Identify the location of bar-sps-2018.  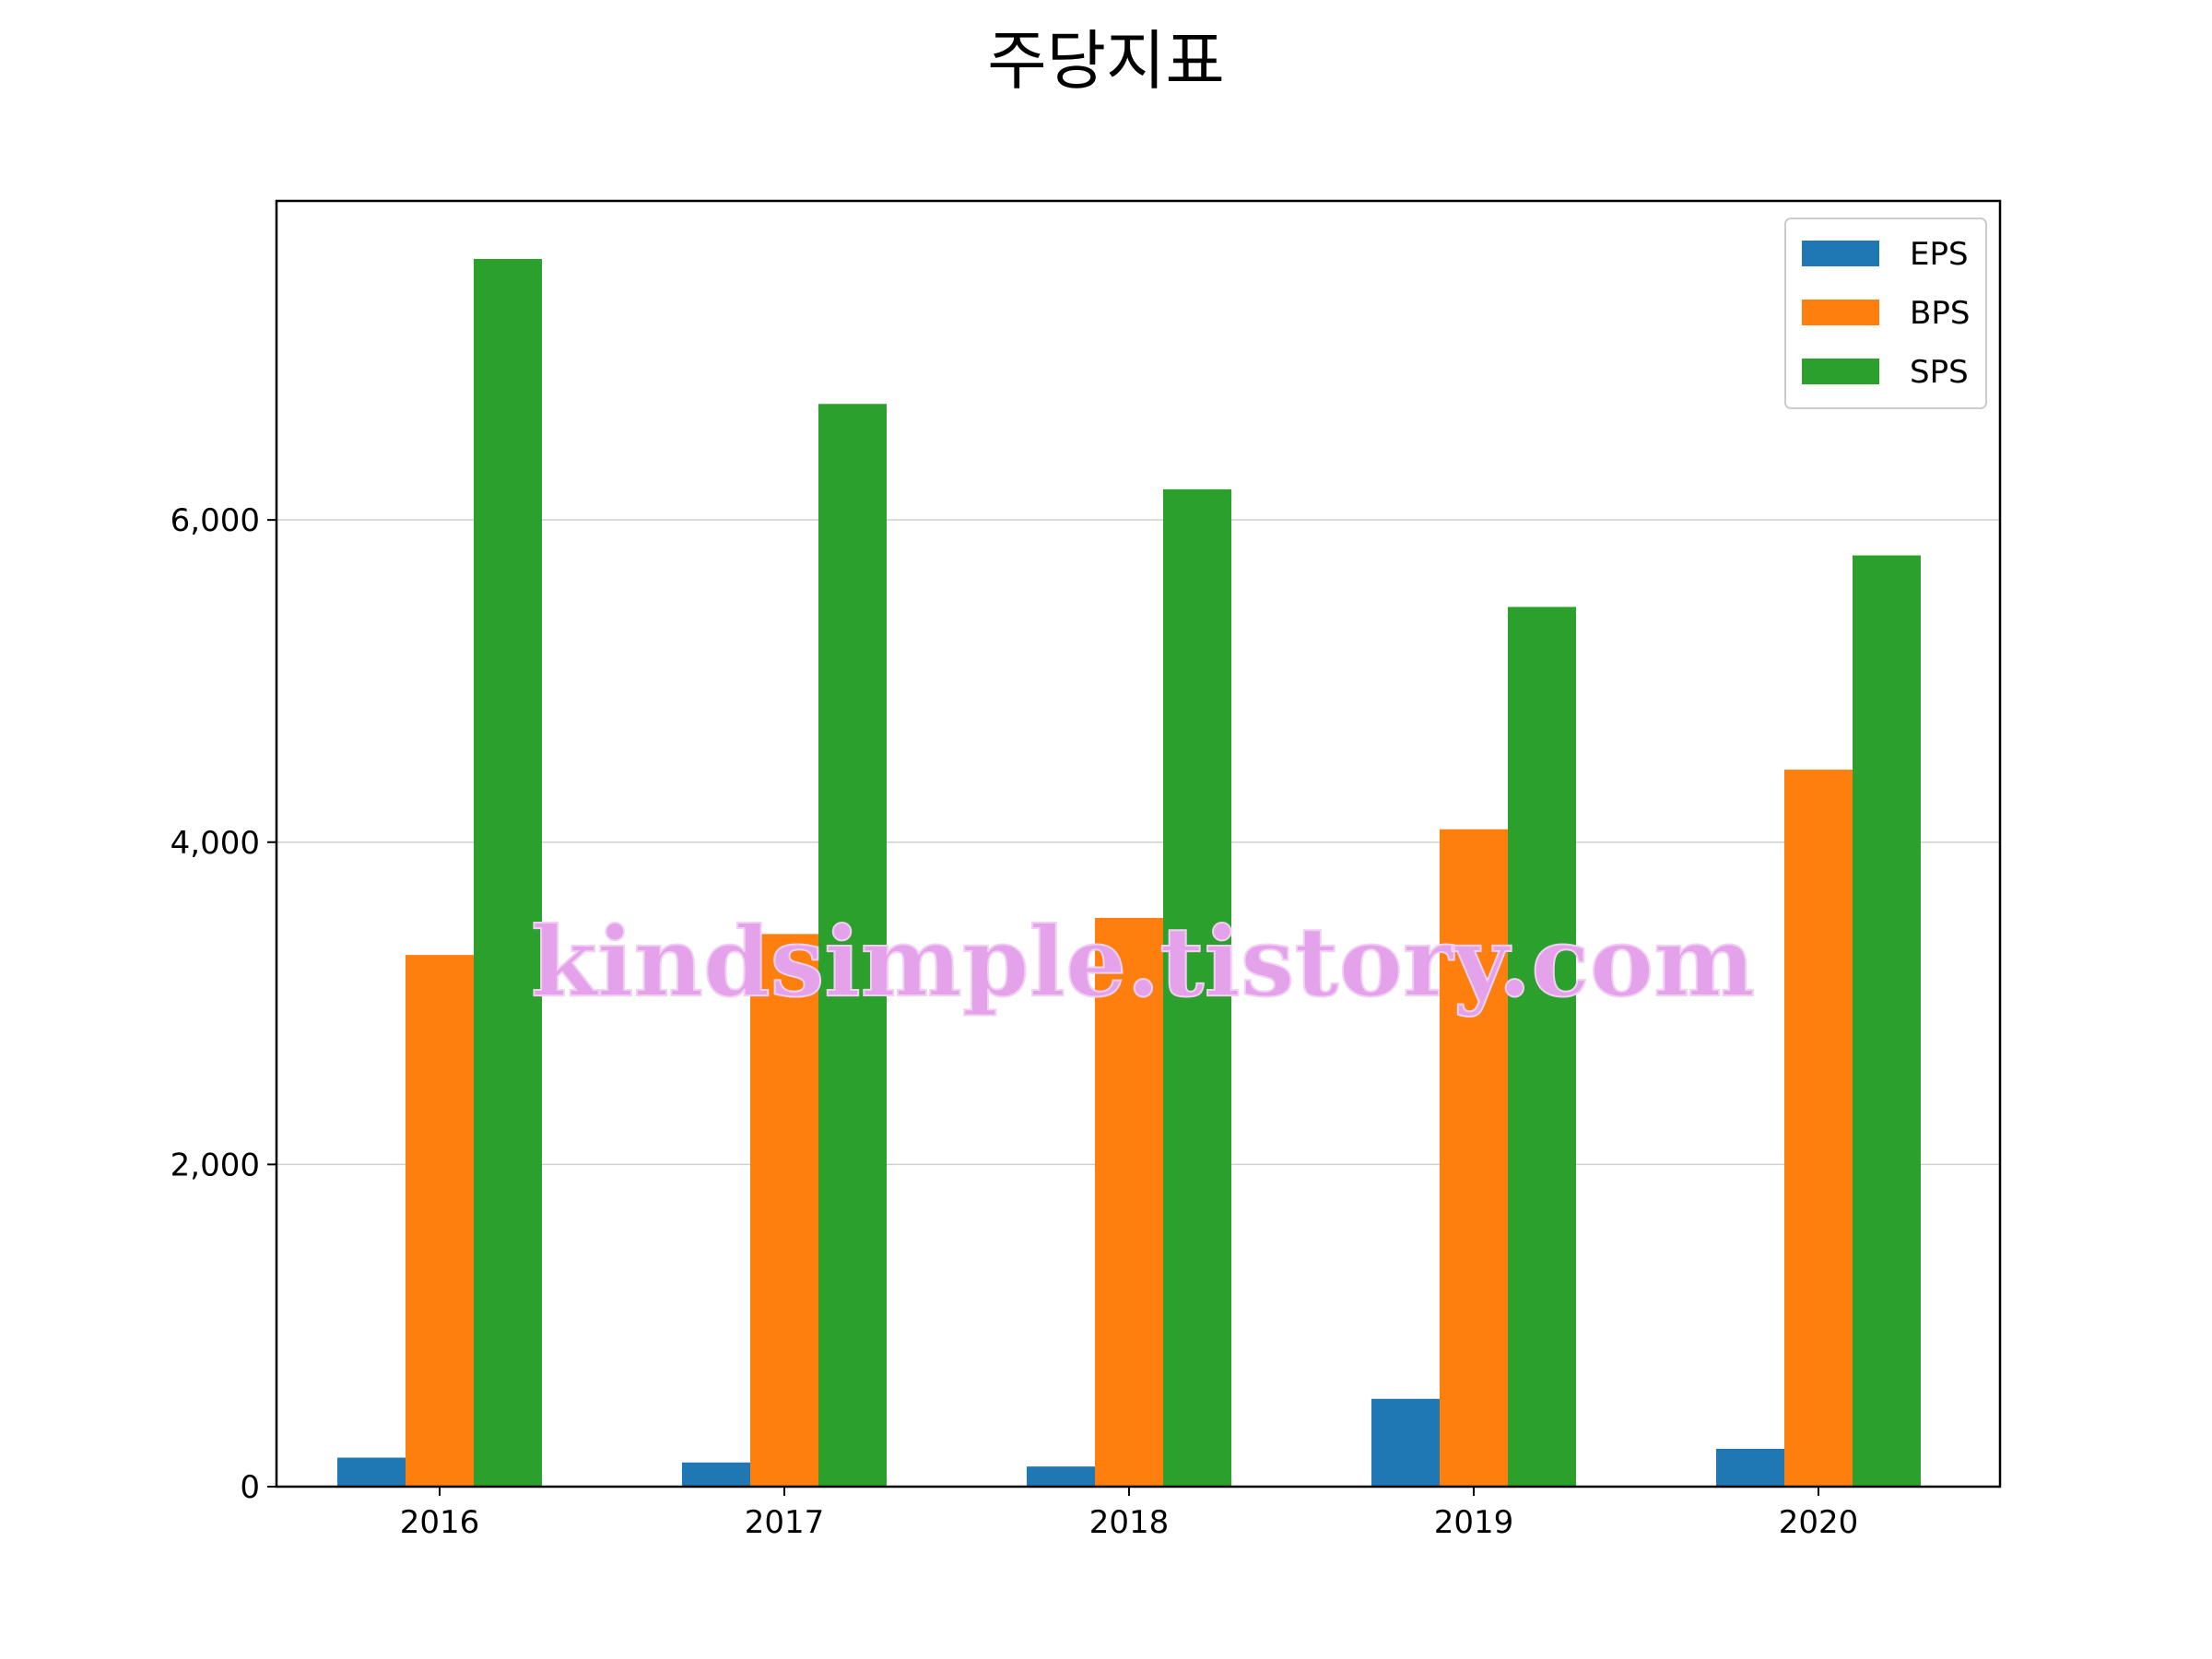
(1197, 987).